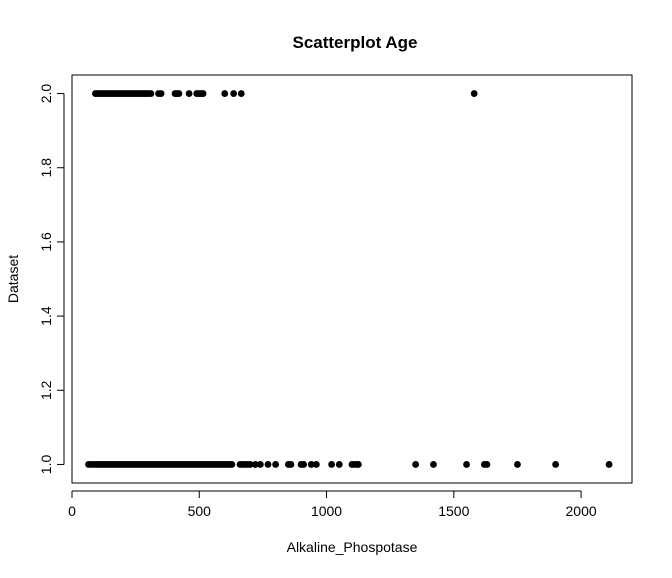  Describe the element at coordinates (46, 168) in the screenshot. I see `y-tick-label: 1.8` at that location.